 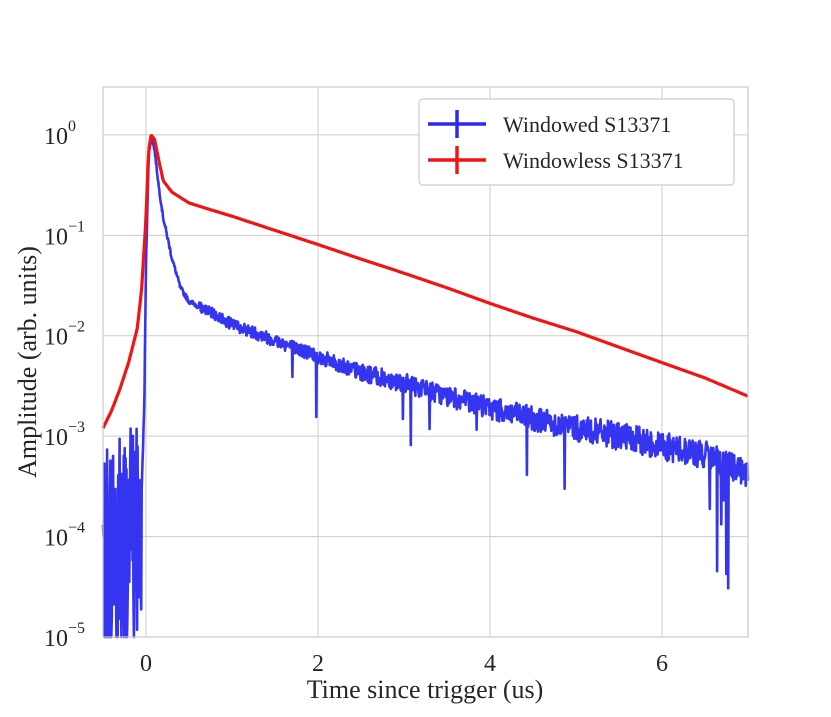 What do you see at coordinates (64, 536) in the screenshot?
I see `y-tick-label: 10⁻⁴` at bounding box center [64, 536].